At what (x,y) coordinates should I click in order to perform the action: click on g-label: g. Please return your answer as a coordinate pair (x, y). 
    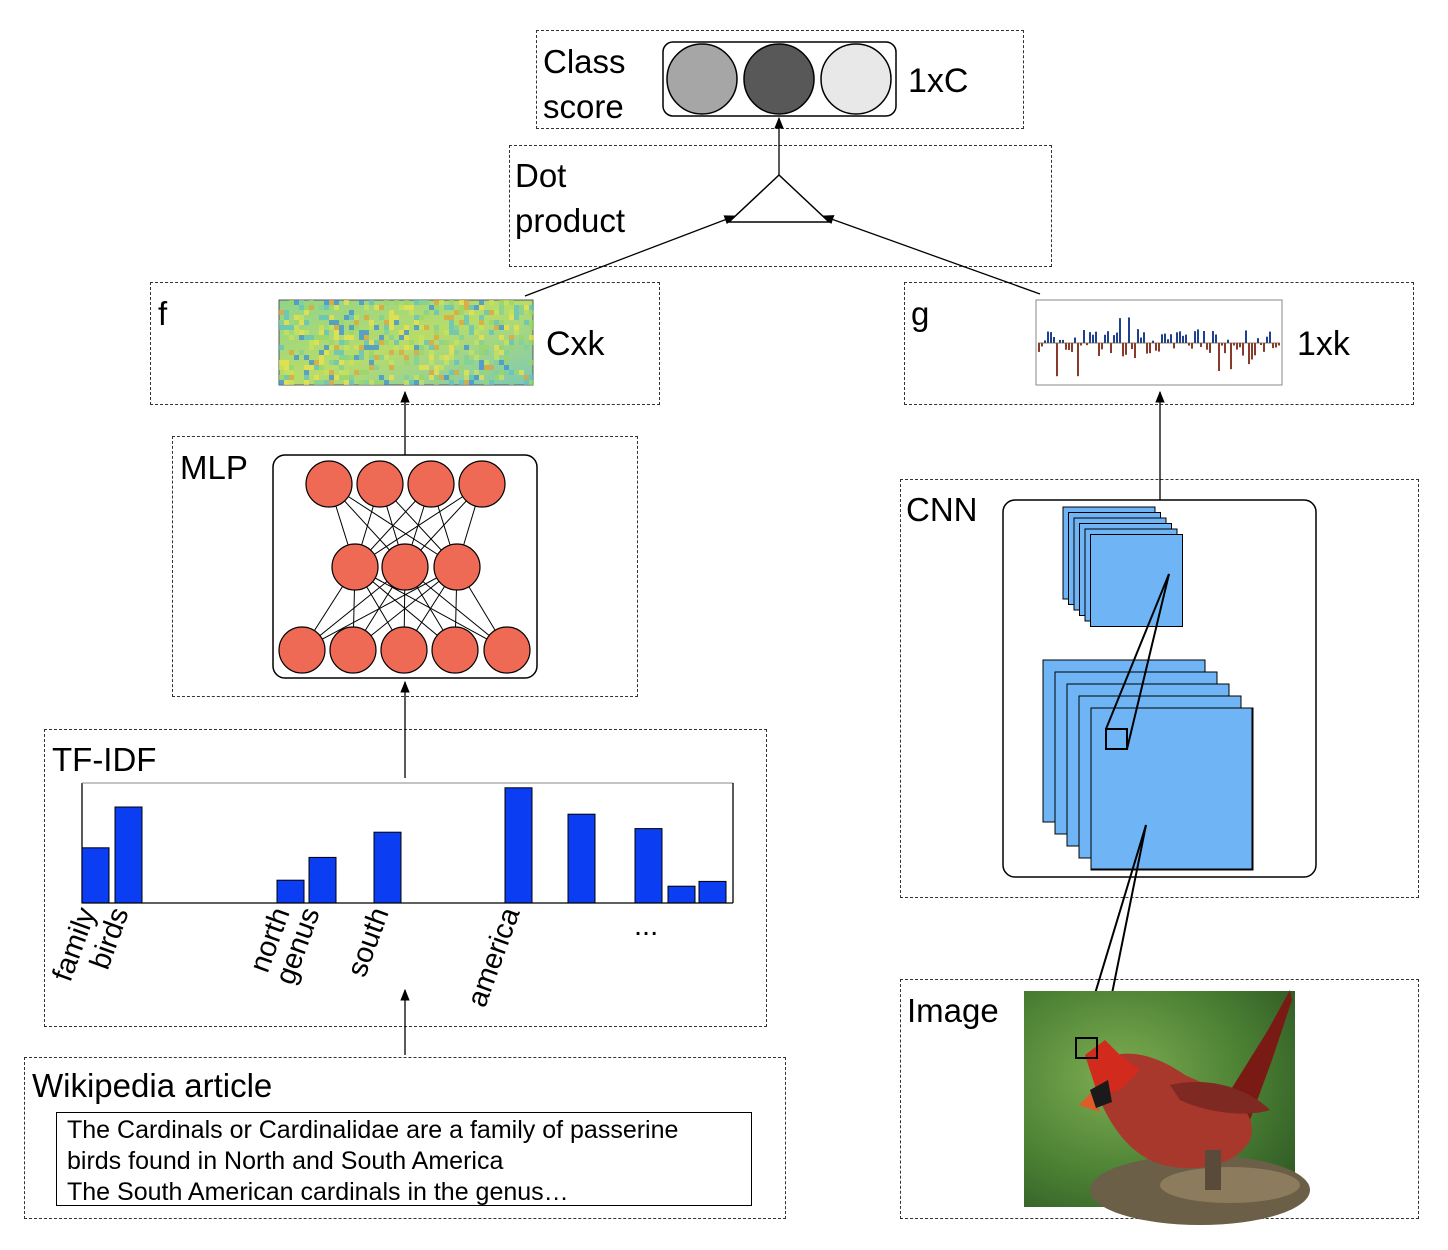
    Looking at the image, I should click on (920, 313).